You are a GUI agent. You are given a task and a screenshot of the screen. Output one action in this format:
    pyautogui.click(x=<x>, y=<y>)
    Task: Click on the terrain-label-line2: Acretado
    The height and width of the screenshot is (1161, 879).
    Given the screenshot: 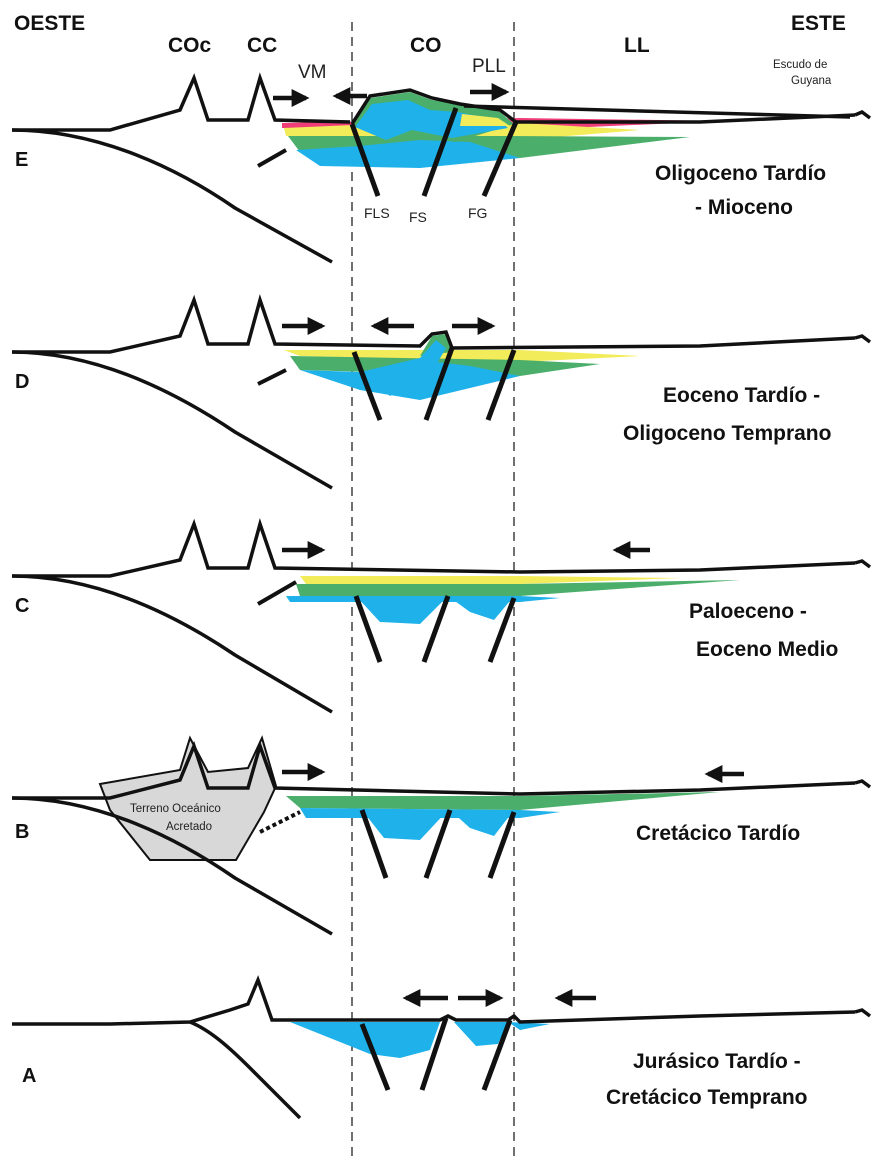 What is the action you would take?
    pyautogui.click(x=189, y=827)
    